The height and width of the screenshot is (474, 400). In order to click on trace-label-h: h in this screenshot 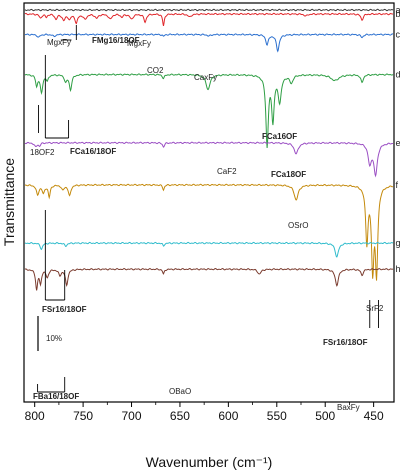, I will do `click(398, 269)`.